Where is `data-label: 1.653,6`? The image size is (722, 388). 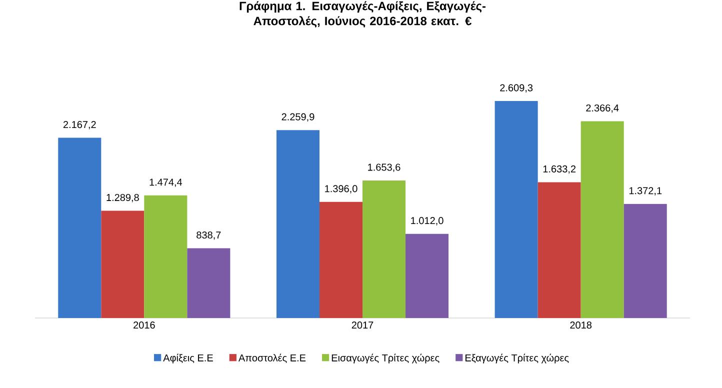 data-label: 1.653,6 is located at coordinates (384, 168).